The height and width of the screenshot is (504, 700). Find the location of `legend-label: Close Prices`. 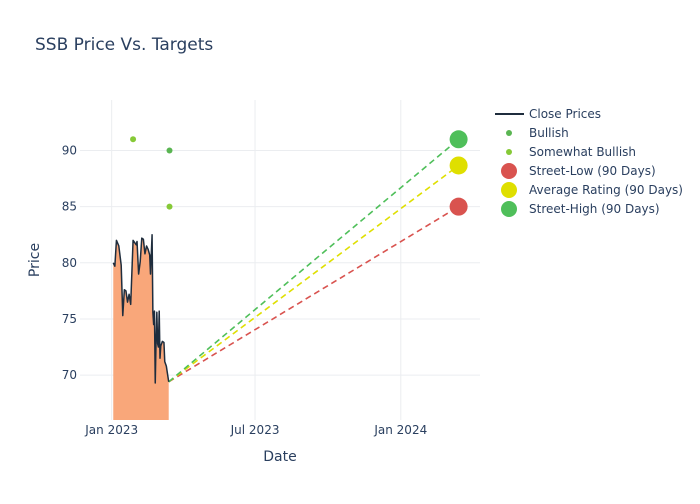

legend-label: Close Prices is located at coordinates (565, 114).